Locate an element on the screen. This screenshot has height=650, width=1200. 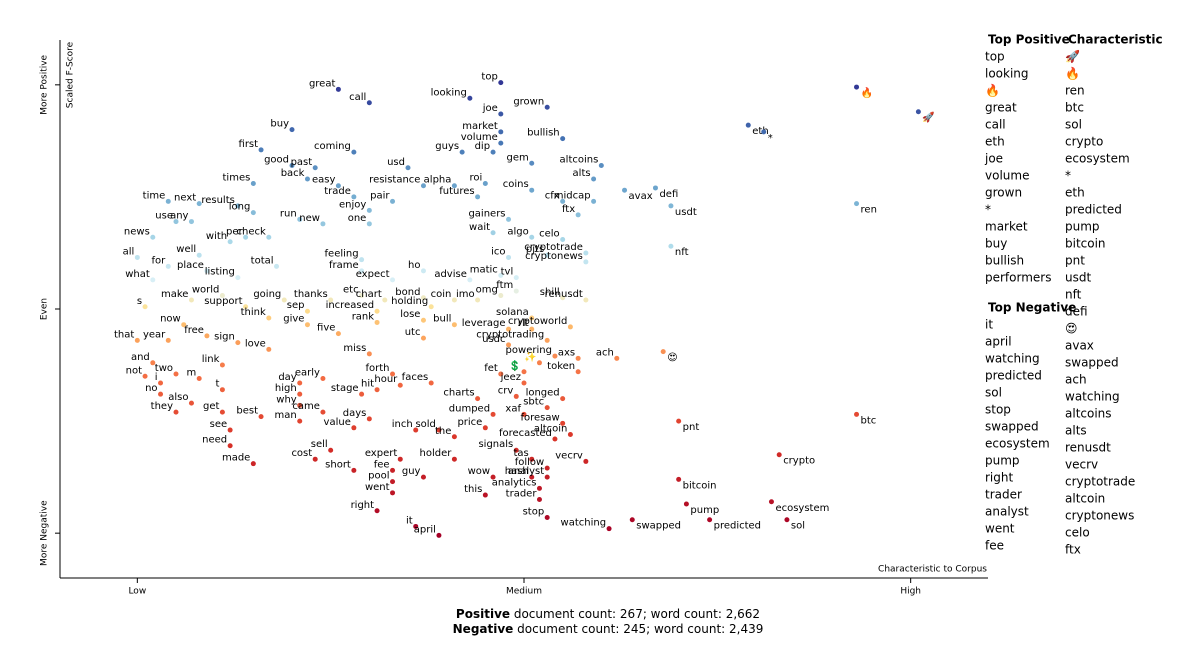
point-label: omg is located at coordinates (487, 290).